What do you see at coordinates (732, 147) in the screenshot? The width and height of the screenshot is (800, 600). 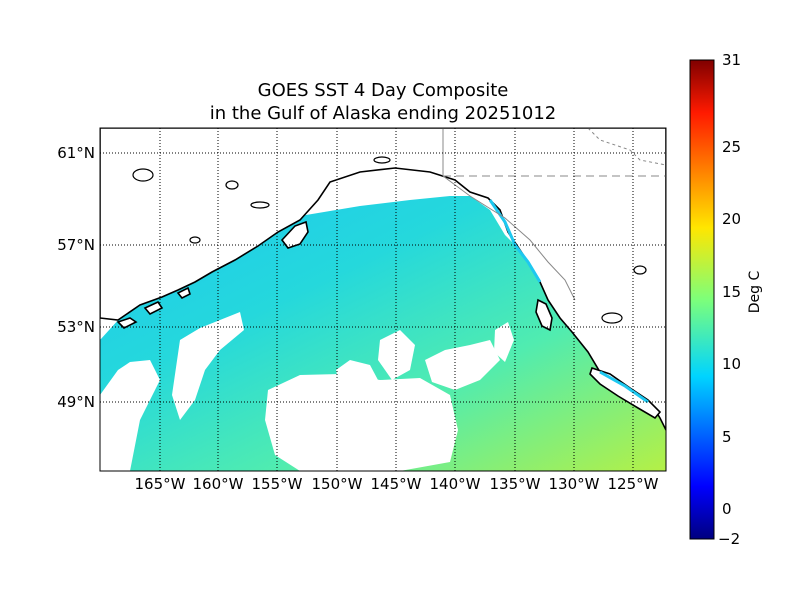 I see `colorbar-tick-label: 25` at bounding box center [732, 147].